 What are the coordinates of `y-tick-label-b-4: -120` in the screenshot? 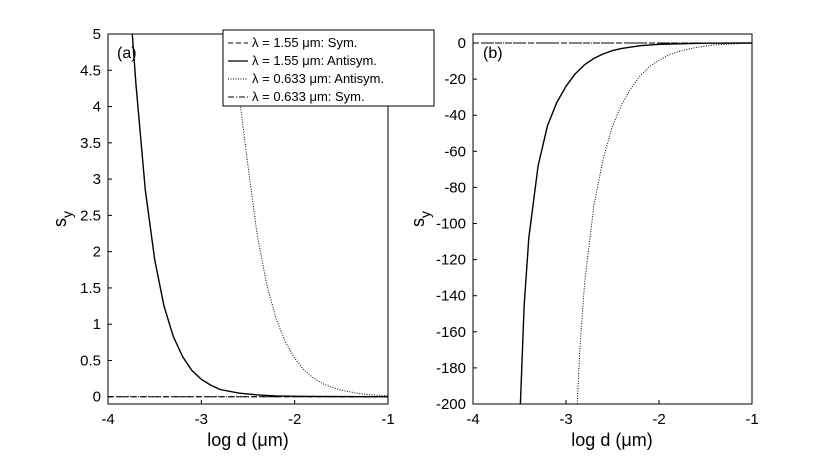 It's located at (451, 260).